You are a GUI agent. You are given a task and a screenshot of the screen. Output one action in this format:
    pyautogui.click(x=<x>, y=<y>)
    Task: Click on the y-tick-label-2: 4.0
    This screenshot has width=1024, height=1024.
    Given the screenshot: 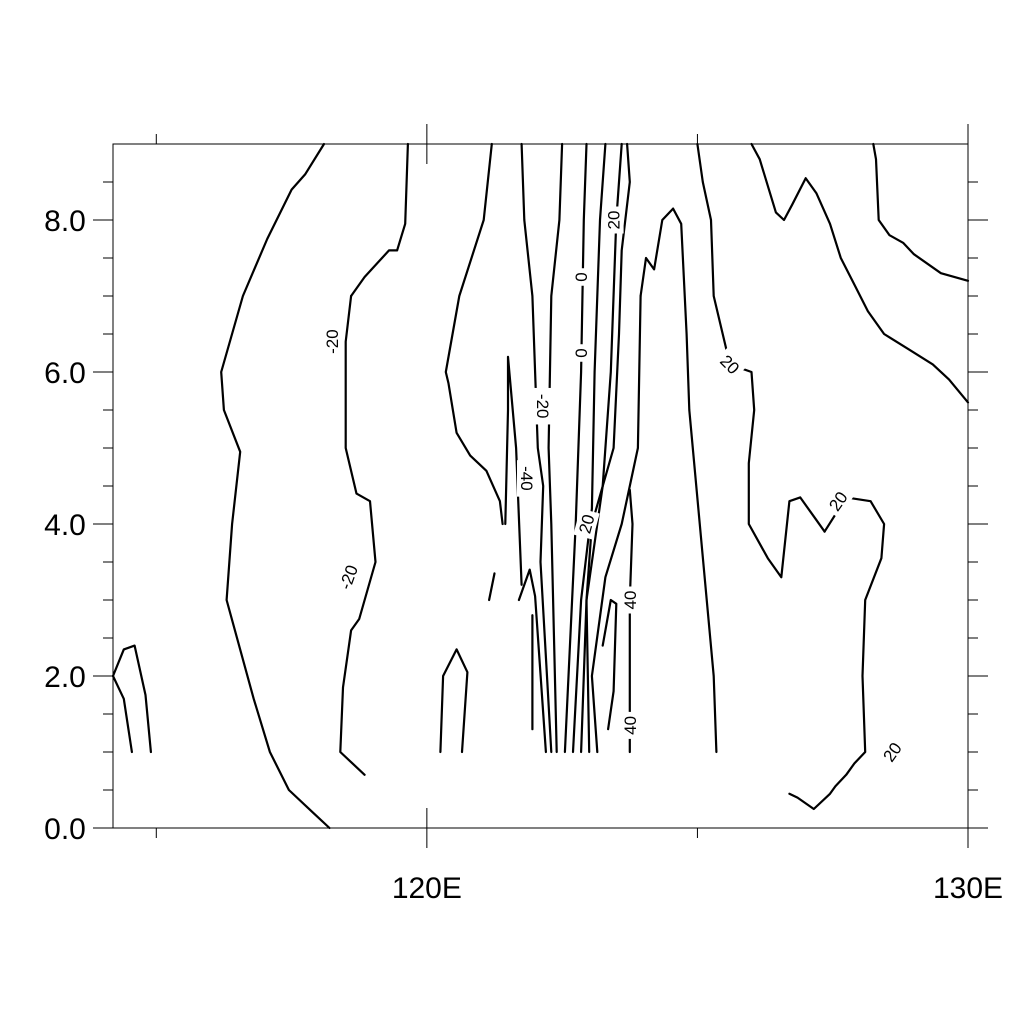 What is the action you would take?
    pyautogui.click(x=65, y=525)
    